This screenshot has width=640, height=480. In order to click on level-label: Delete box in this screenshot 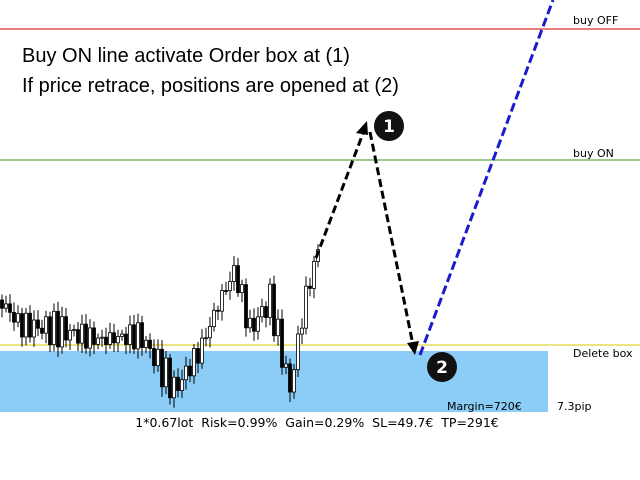, I will do `click(603, 353)`.